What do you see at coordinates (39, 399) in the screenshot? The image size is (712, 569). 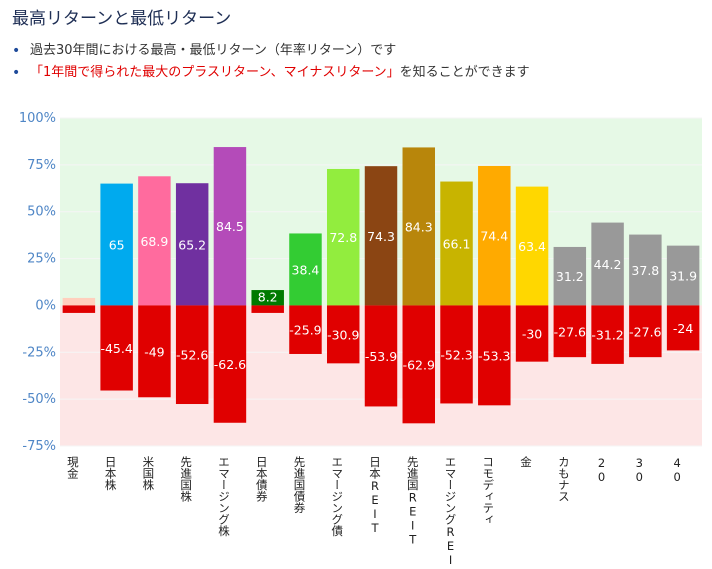 I see `y-tick-label: -50%` at bounding box center [39, 399].